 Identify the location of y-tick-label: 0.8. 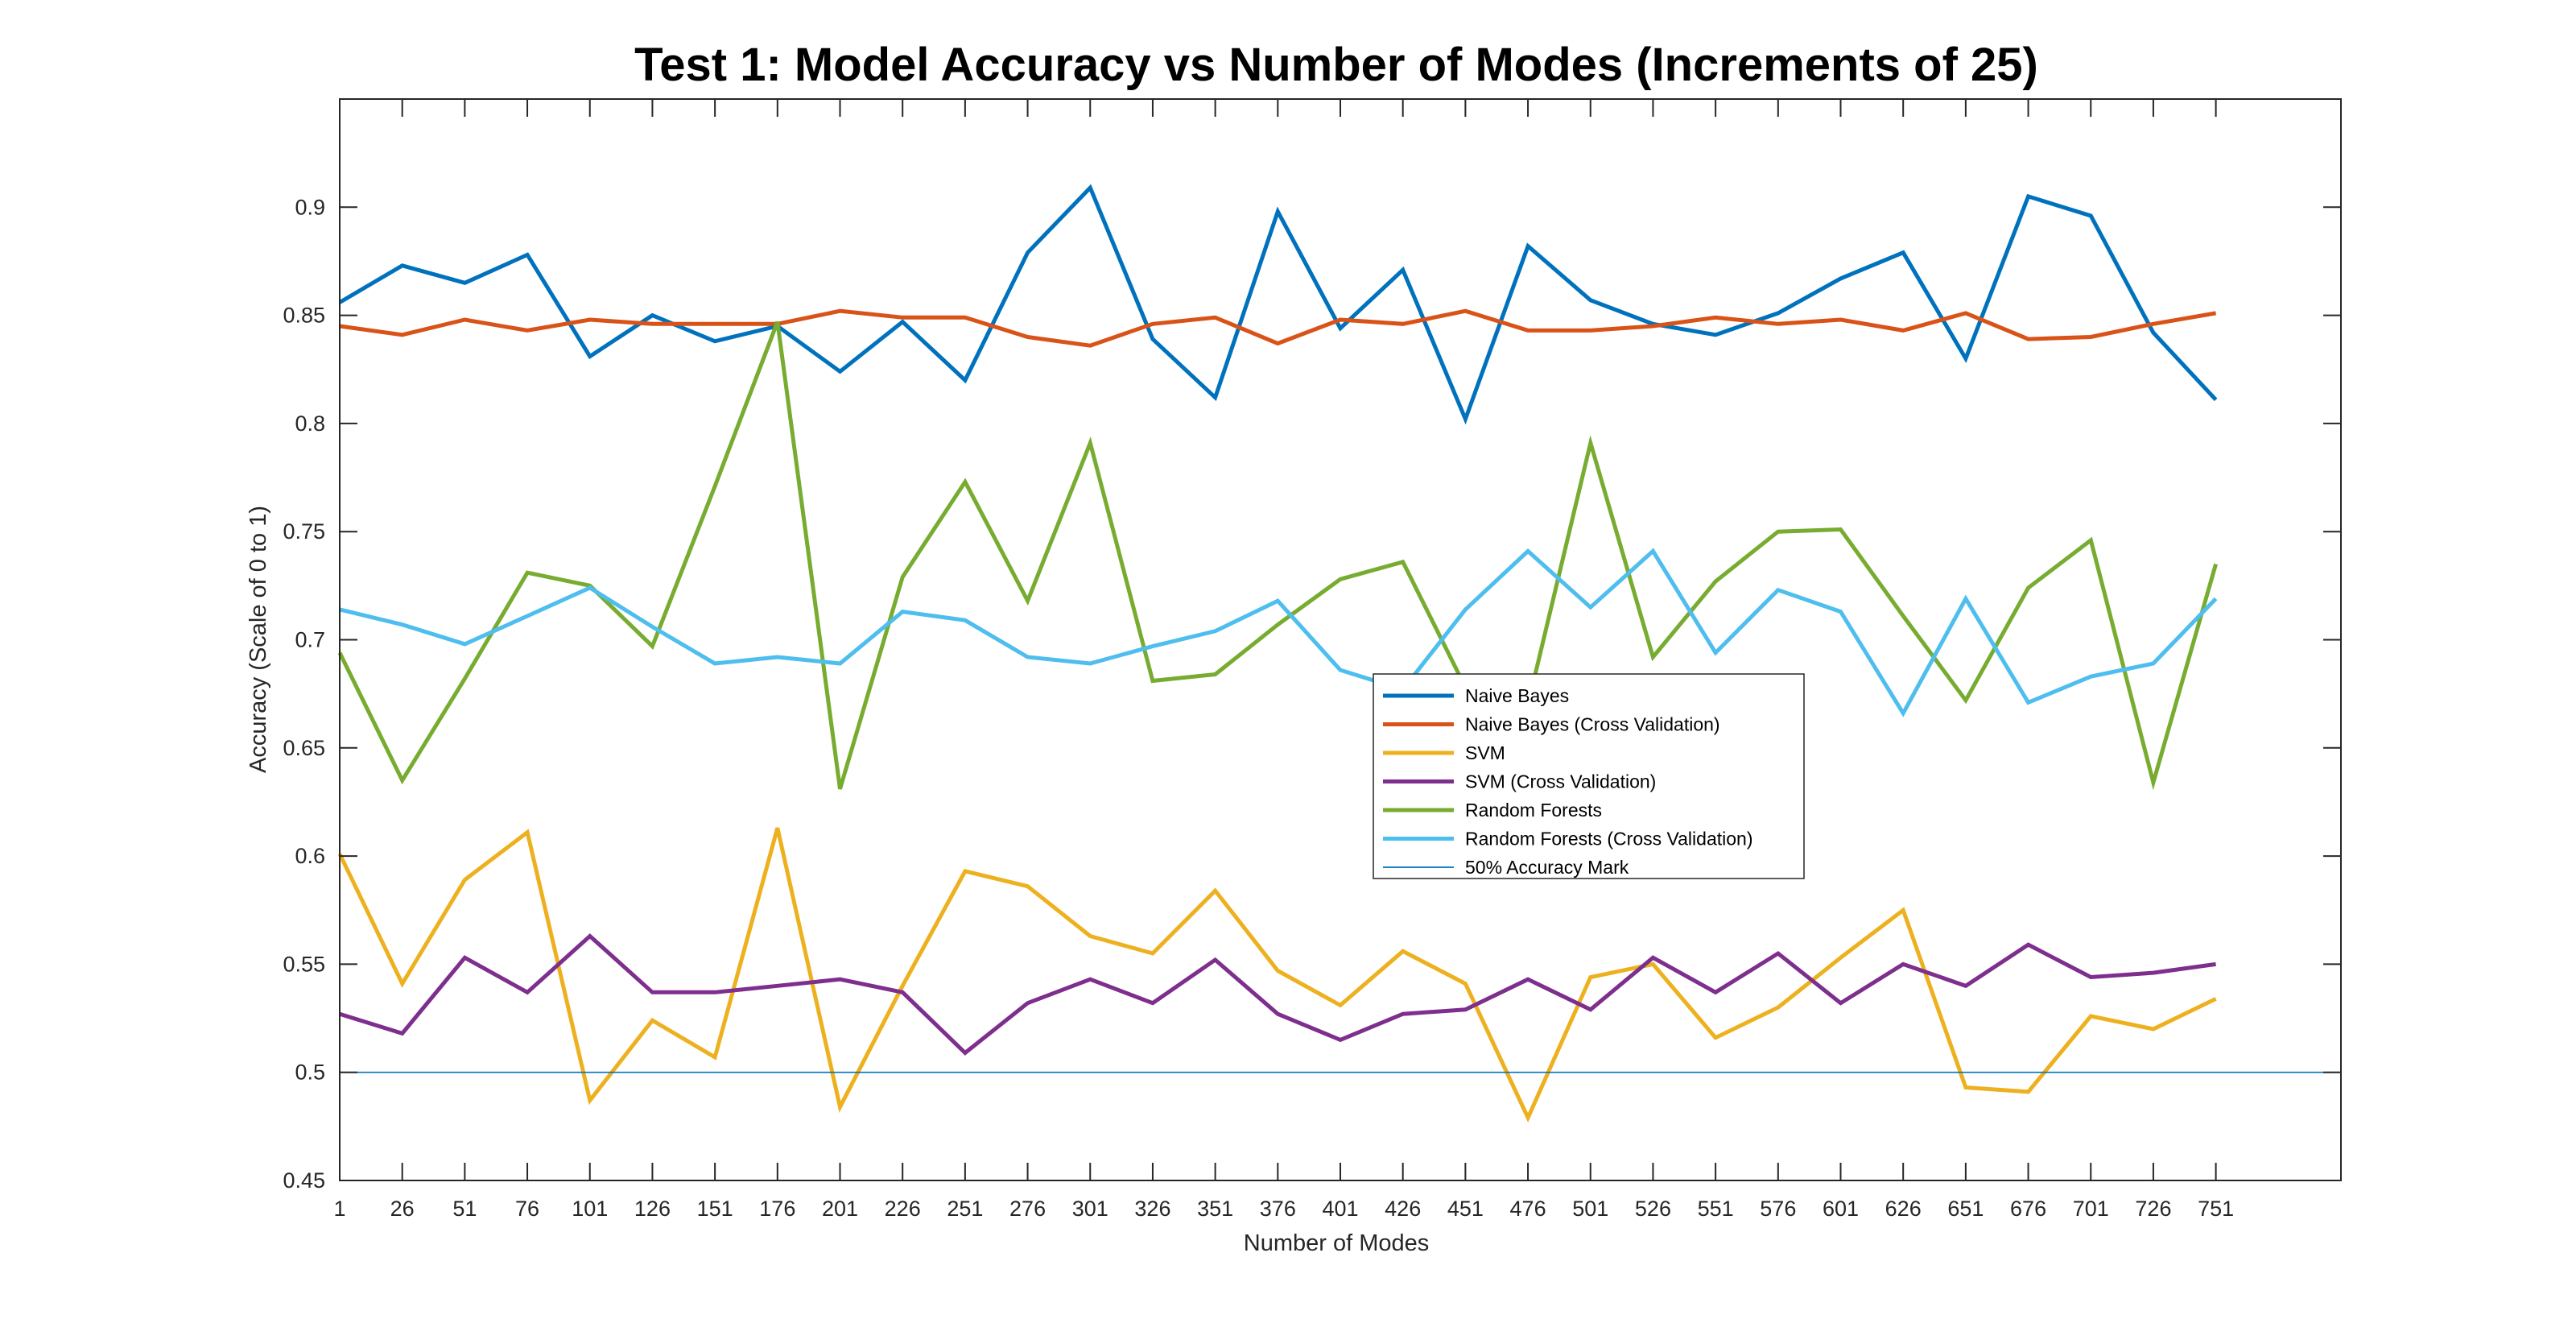
(310, 423).